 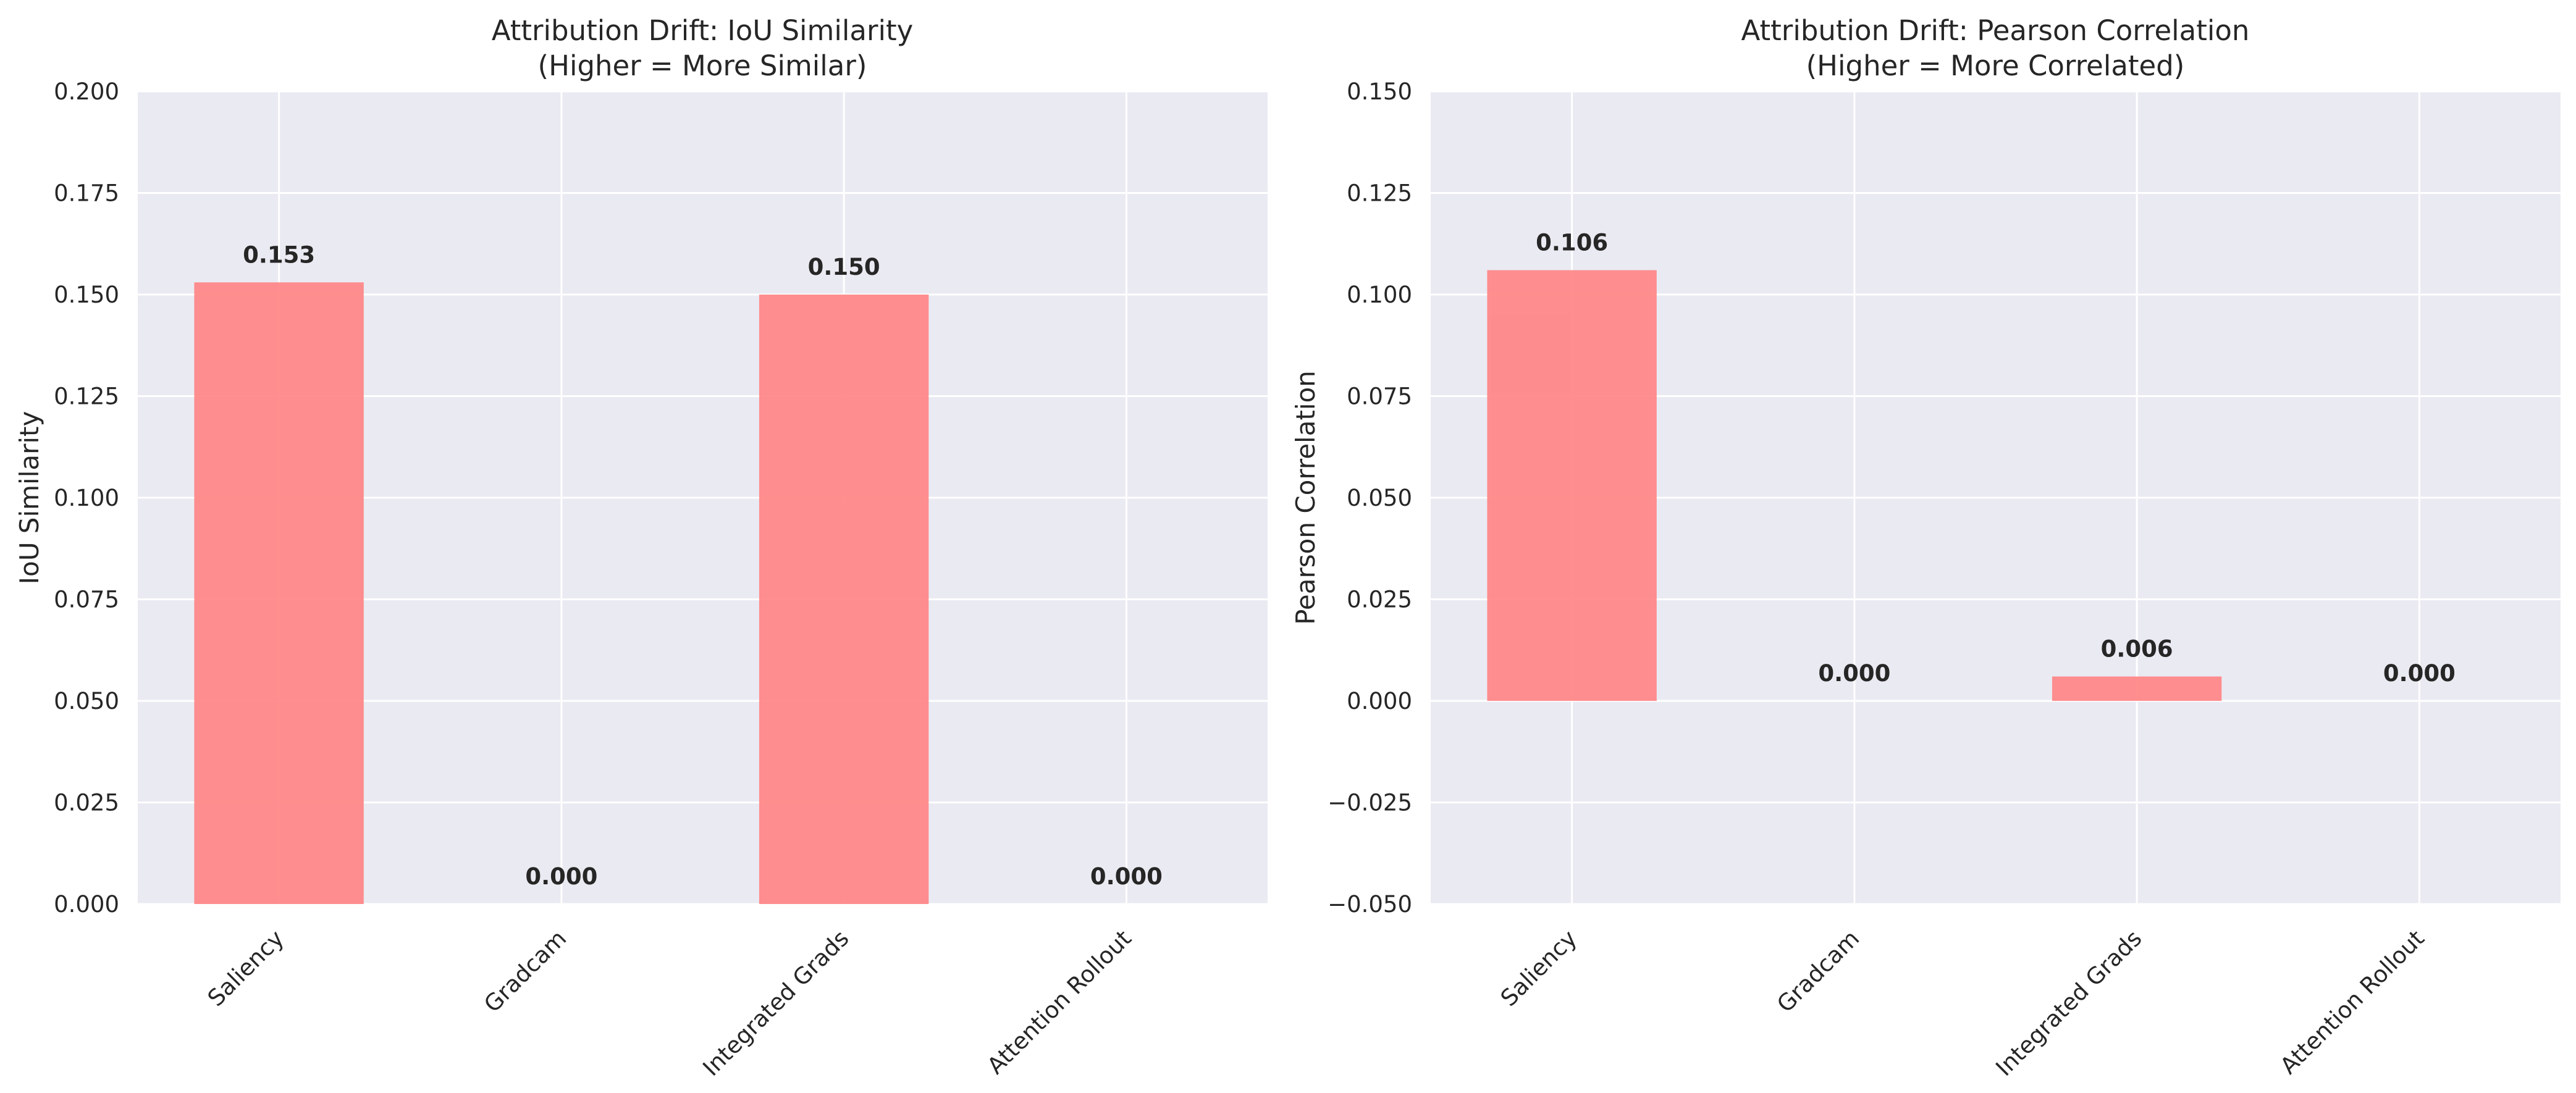 I want to click on pearson-y-axis-label: Pearson Correlation, so click(x=1305, y=498).